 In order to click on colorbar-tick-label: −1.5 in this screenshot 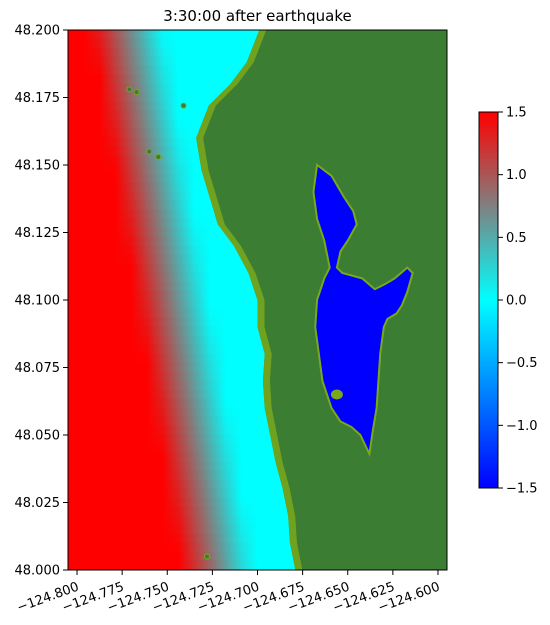, I will do `click(522, 489)`.